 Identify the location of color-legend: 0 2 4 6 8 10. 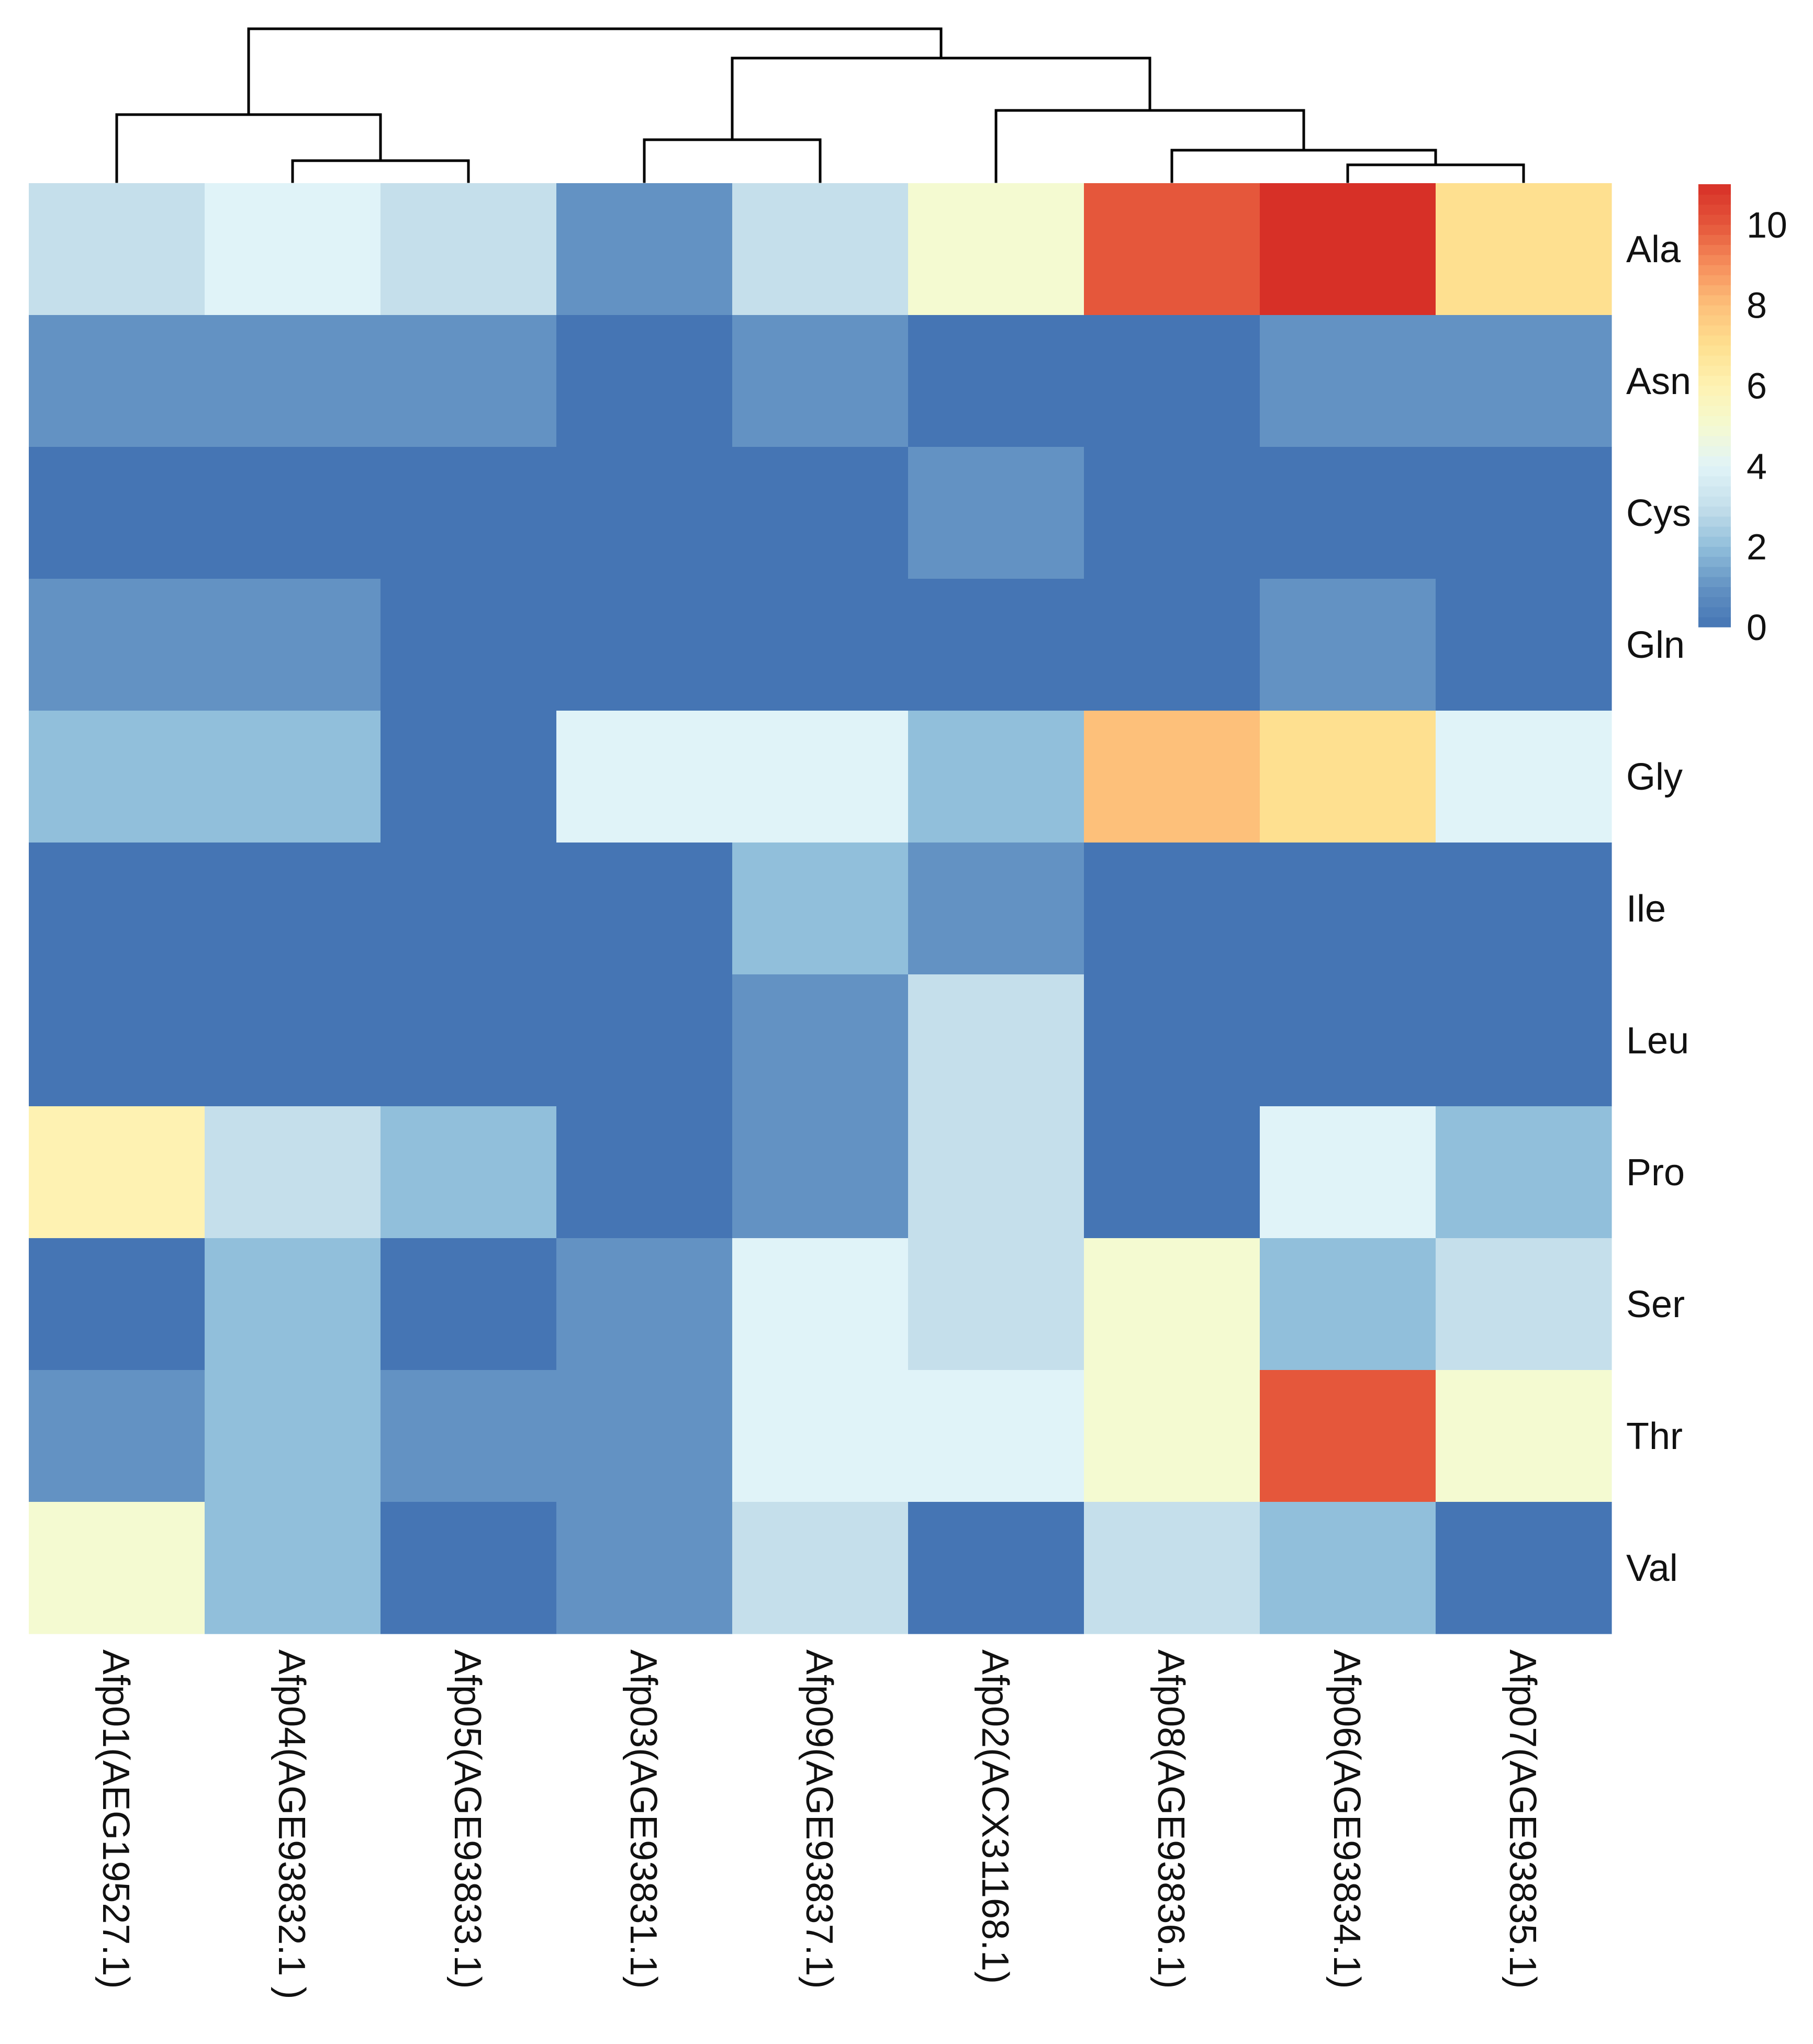
(1742, 416).